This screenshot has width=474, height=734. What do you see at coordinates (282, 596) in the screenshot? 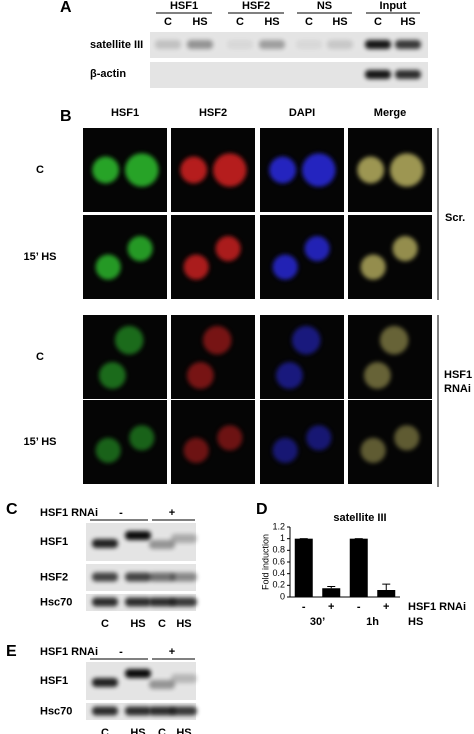
I see `y-tick-label: 0` at bounding box center [282, 596].